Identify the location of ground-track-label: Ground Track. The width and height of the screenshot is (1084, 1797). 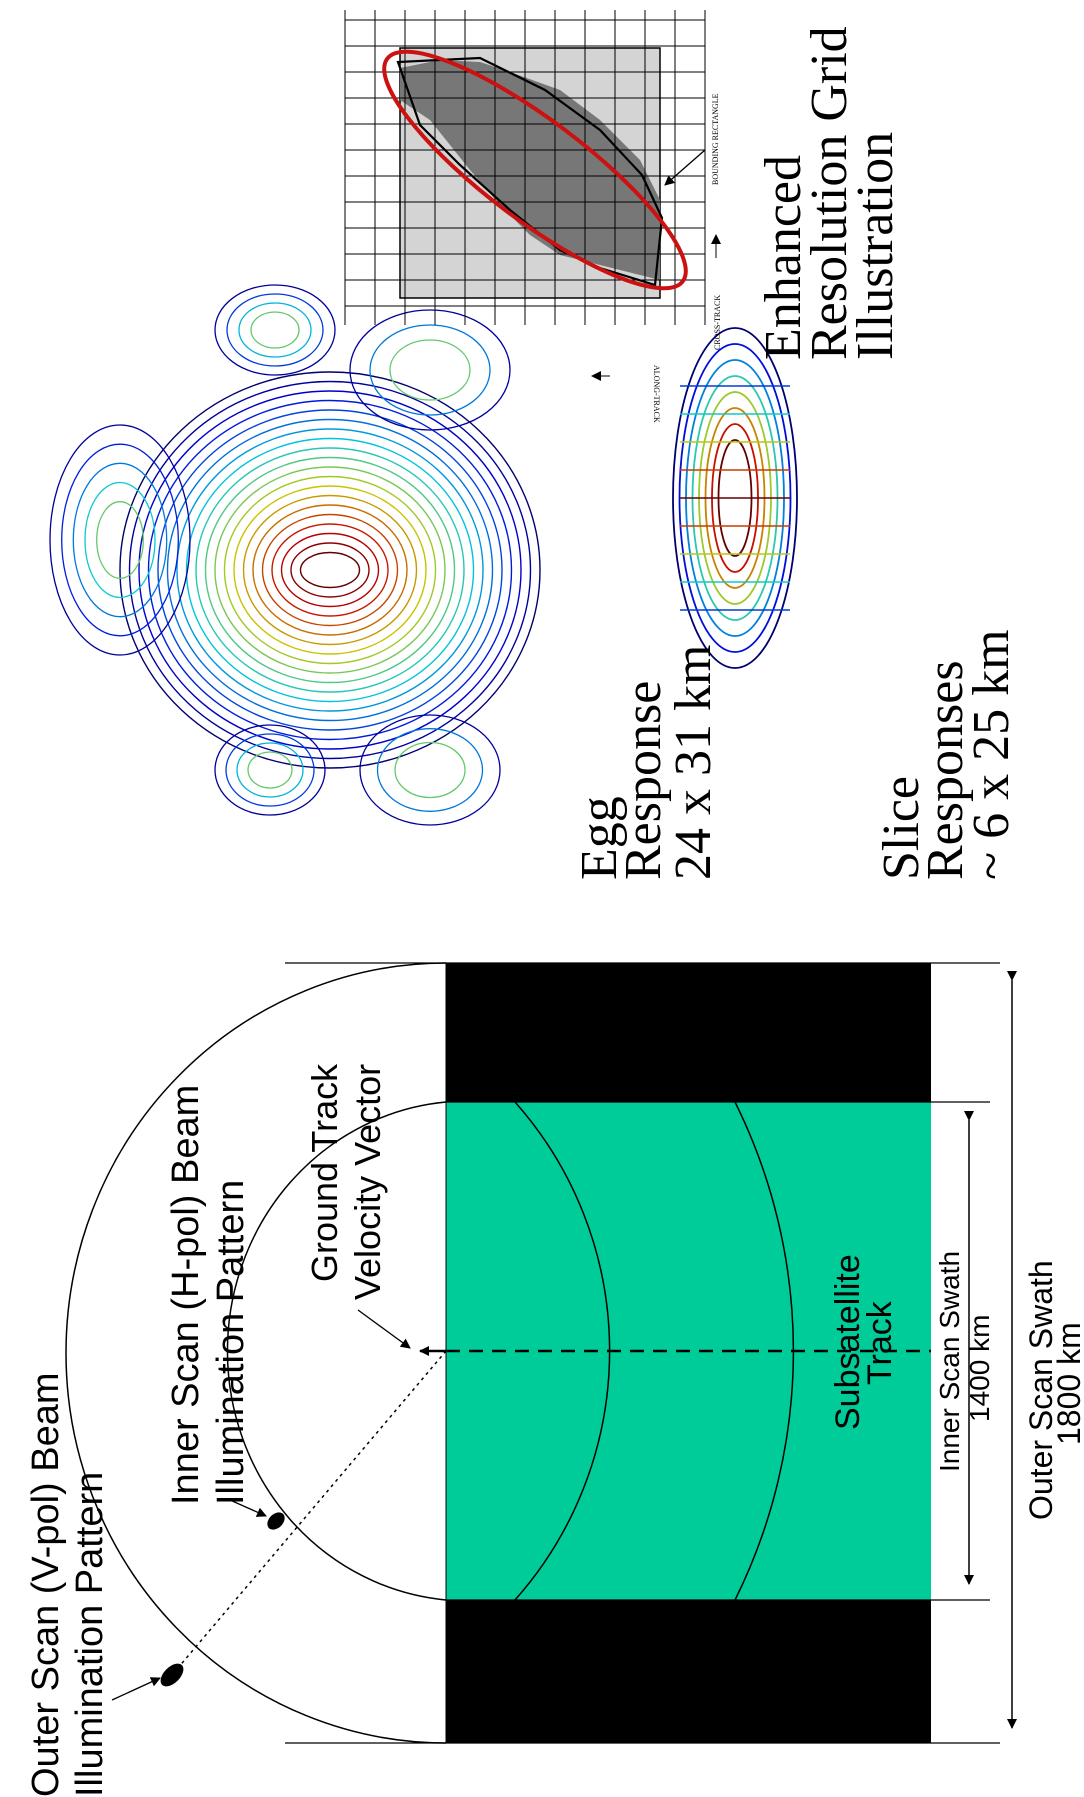
(324, 1172).